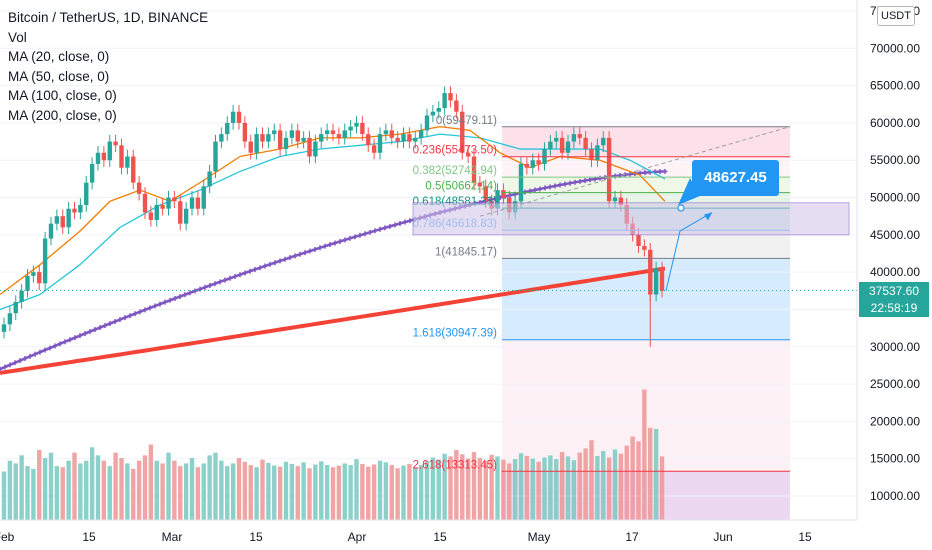 The image size is (932, 550). What do you see at coordinates (735, 178) in the screenshot?
I see `price-callout: 48627.45` at bounding box center [735, 178].